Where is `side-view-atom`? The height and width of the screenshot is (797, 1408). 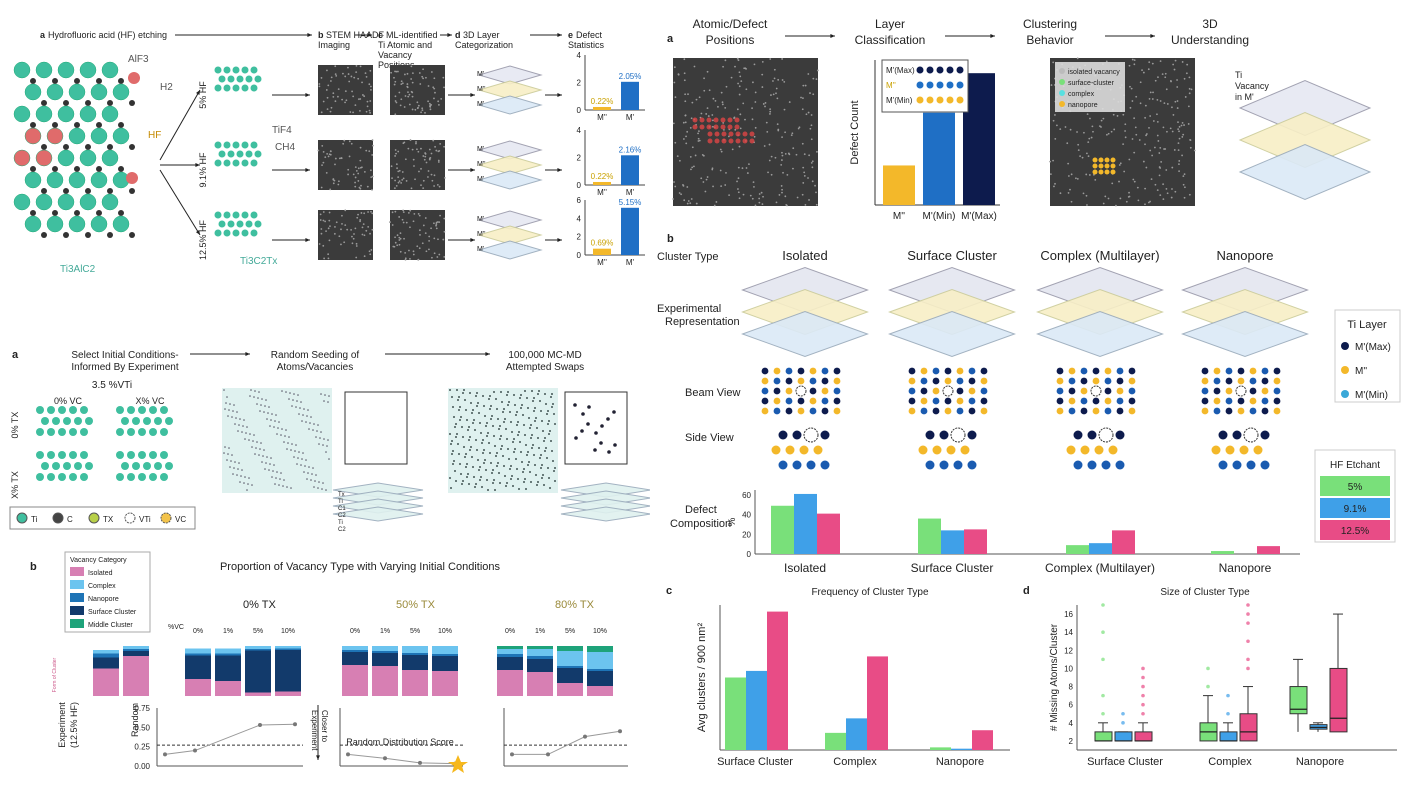
side-view-atom is located at coordinates (937, 450).